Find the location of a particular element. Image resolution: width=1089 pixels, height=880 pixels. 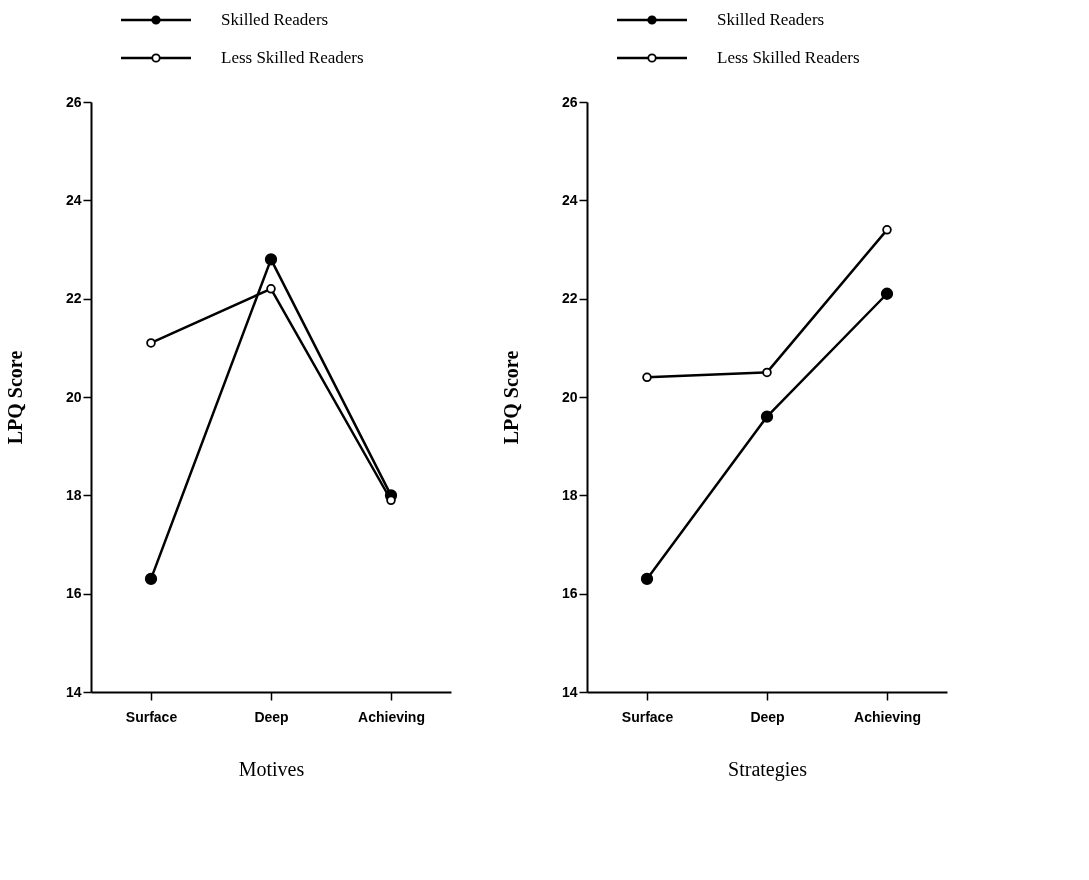

x-axis-title: Strategies is located at coordinates (768, 769).